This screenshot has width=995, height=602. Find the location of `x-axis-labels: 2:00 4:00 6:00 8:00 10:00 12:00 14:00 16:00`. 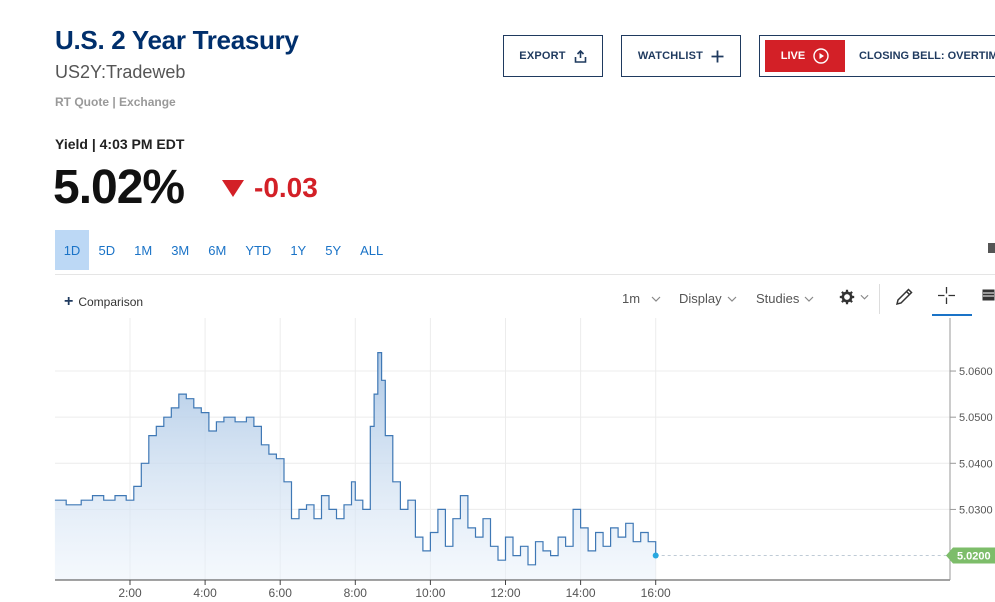

x-axis-labels: 2:00 4:00 6:00 8:00 10:00 12:00 14:00 16:00 is located at coordinates (394, 590).